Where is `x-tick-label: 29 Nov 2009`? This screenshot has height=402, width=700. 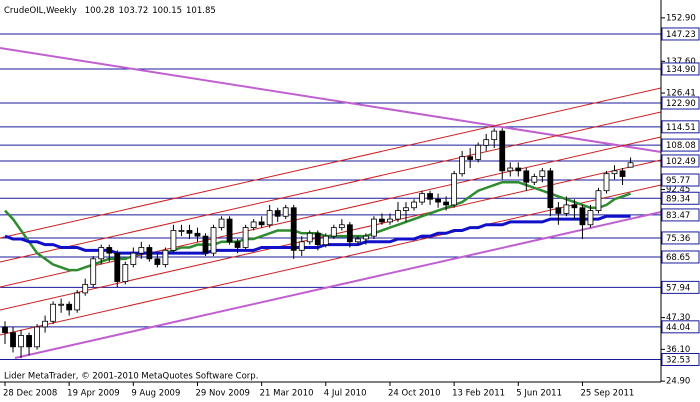 x-tick-label: 29 Nov 2009 is located at coordinates (222, 394).